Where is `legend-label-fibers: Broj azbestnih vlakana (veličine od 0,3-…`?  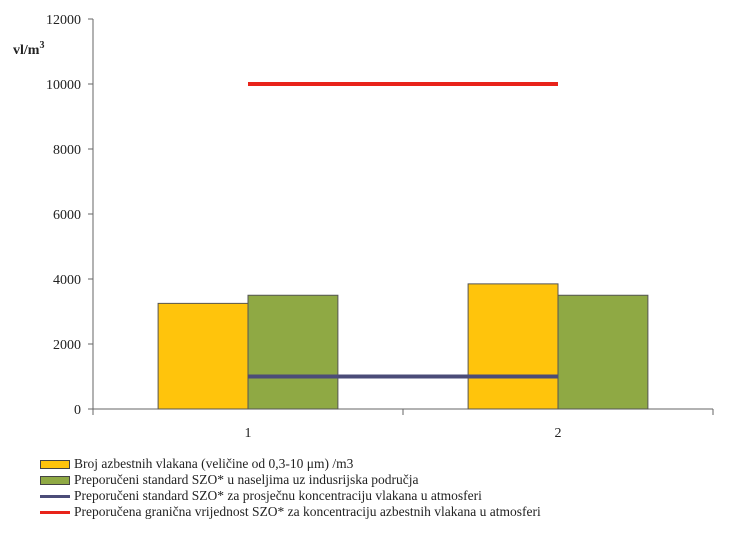
legend-label-fibers: Broj azbestnih vlakana (veličine od 0,3-… is located at coordinates (214, 463).